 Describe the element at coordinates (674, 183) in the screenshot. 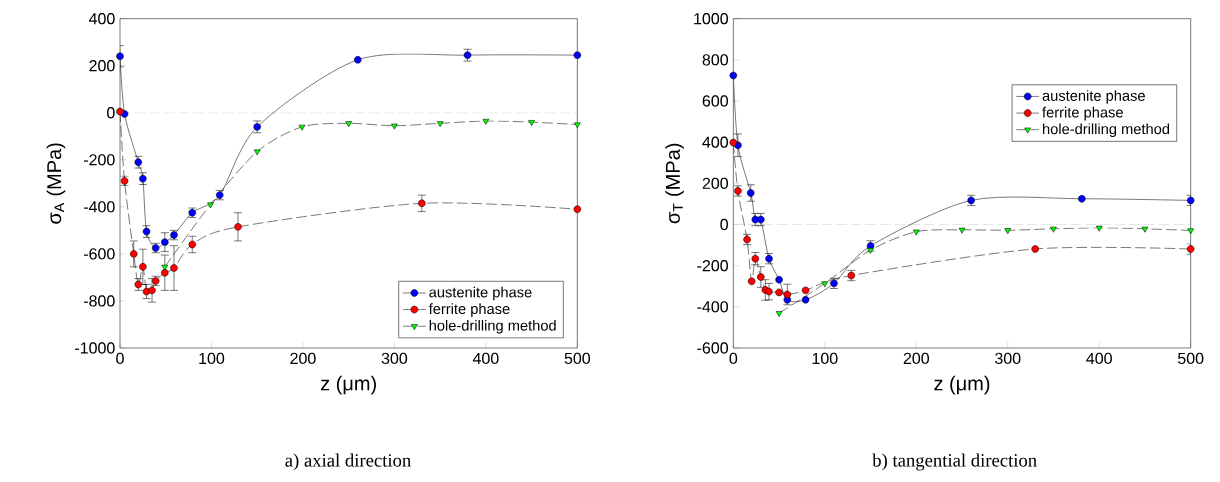

I see `y-axis-title: σ$_{T}$ (MPa)` at that location.